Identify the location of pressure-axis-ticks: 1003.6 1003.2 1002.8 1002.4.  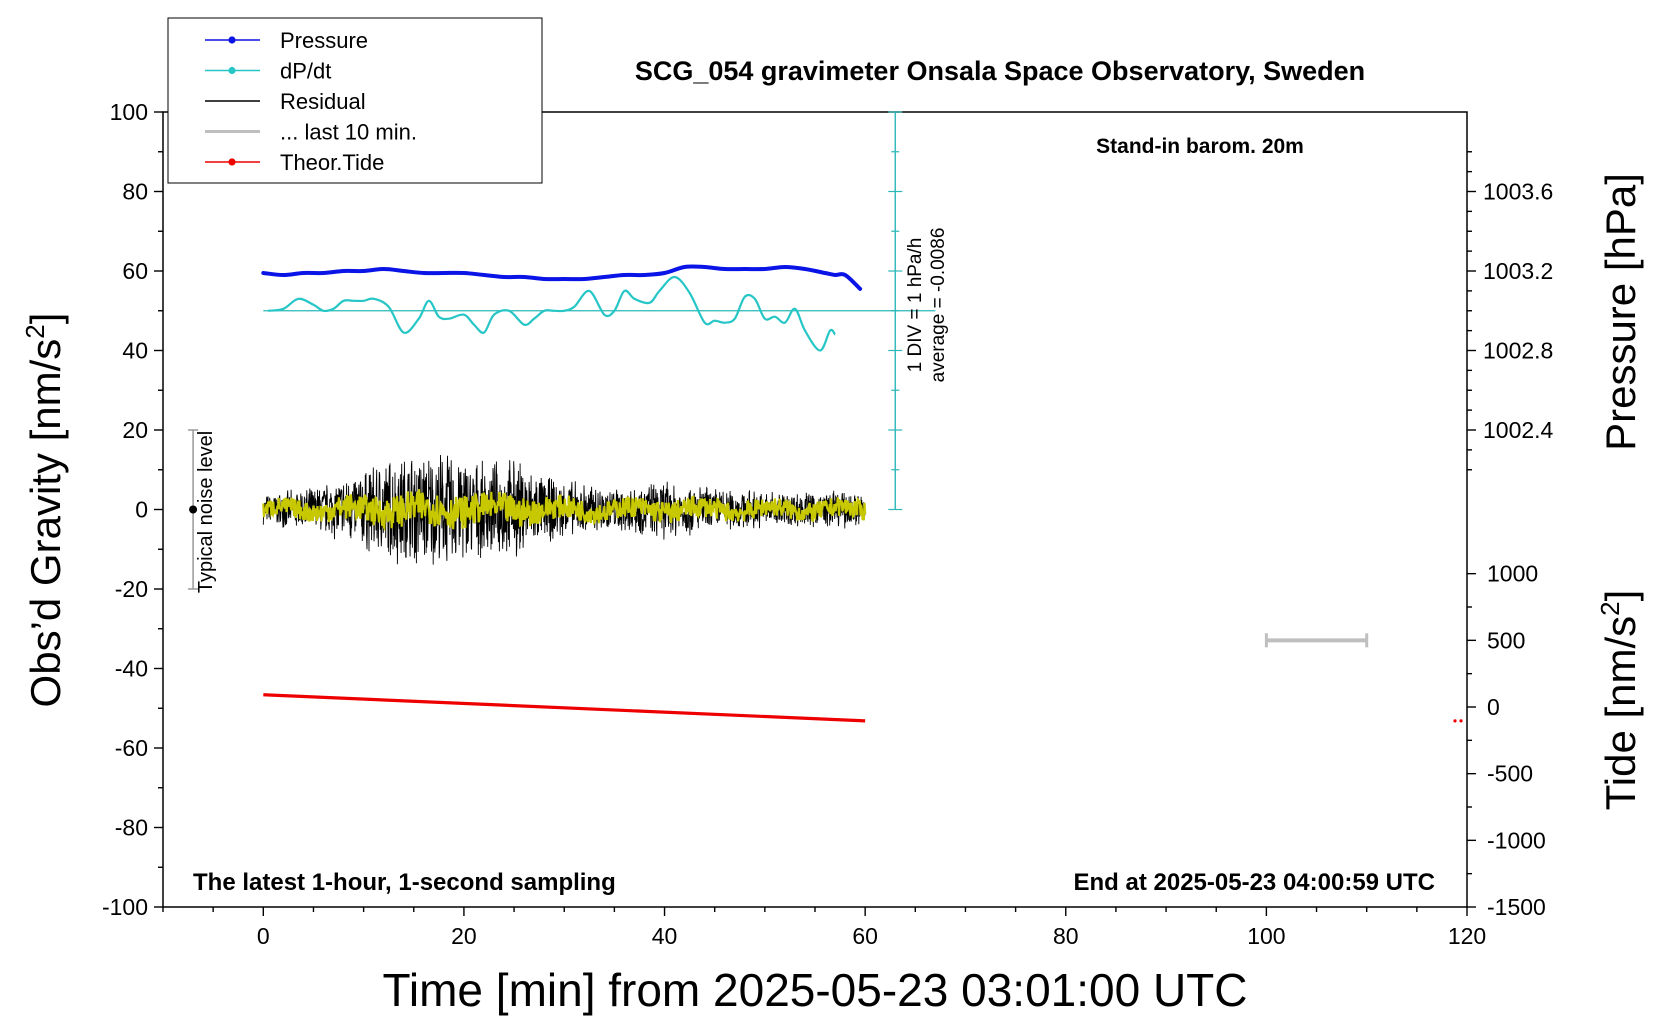
(1510, 311).